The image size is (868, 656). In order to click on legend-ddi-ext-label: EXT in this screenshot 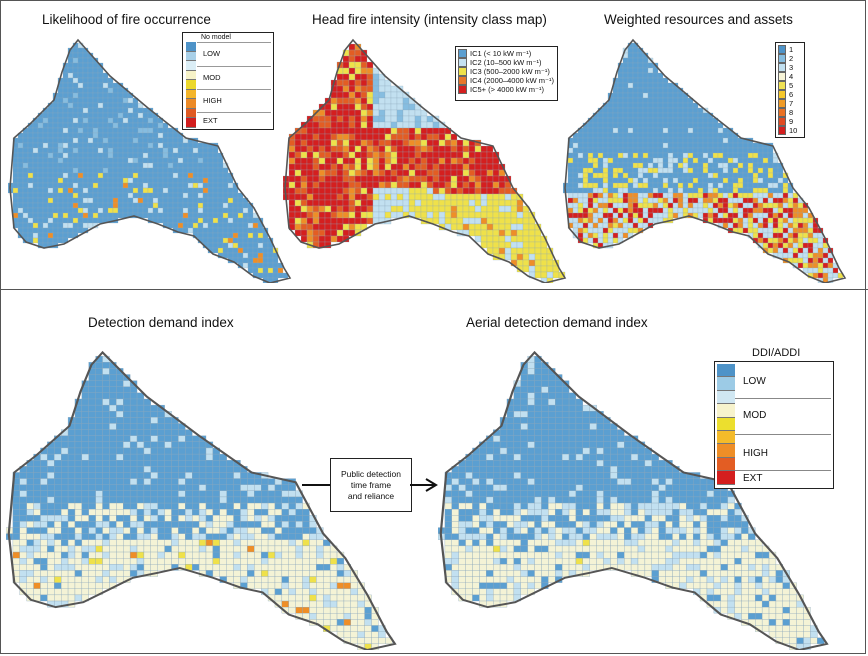, I will do `click(753, 478)`.